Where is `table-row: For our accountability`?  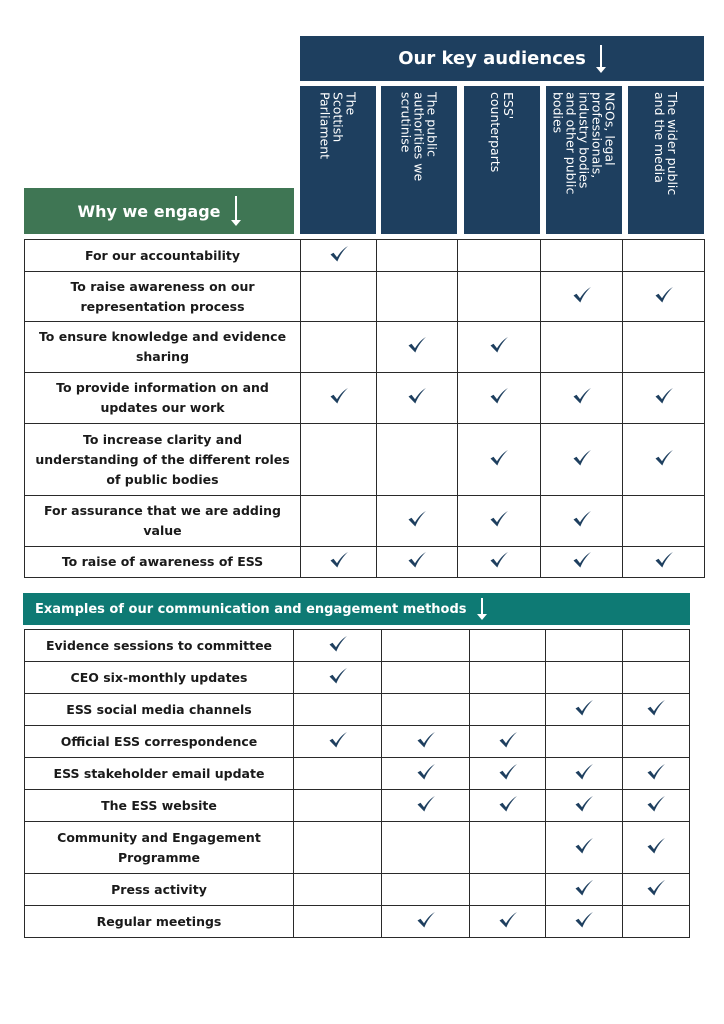 table-row: For our accountability is located at coordinates (364, 255).